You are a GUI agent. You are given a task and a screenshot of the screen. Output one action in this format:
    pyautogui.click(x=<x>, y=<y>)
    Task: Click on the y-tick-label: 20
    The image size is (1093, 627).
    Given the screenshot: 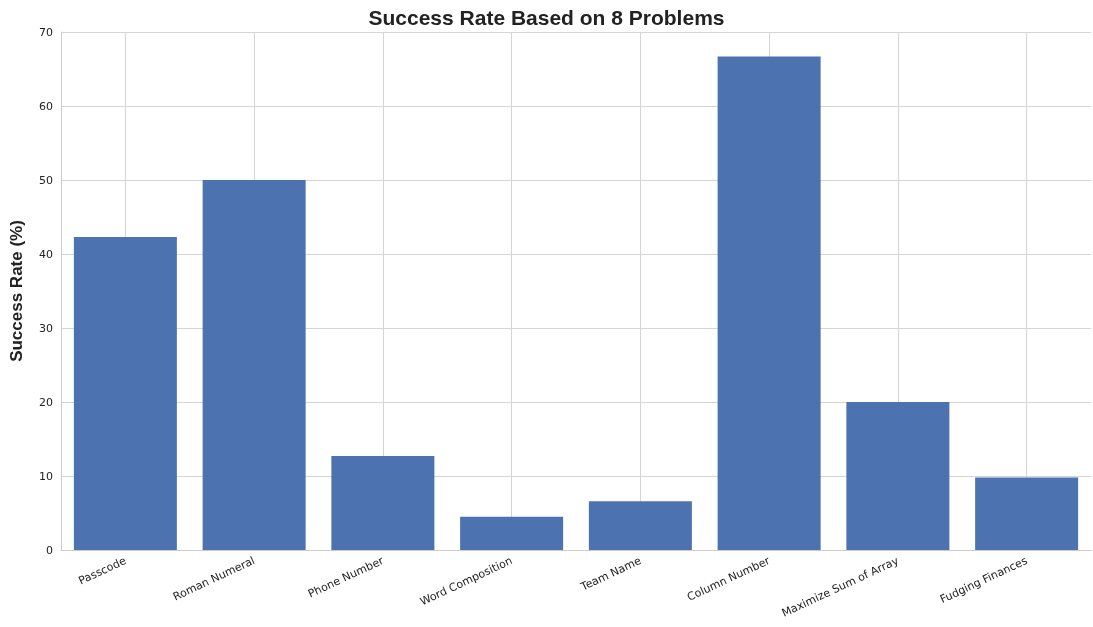 What is the action you would take?
    pyautogui.click(x=46, y=402)
    